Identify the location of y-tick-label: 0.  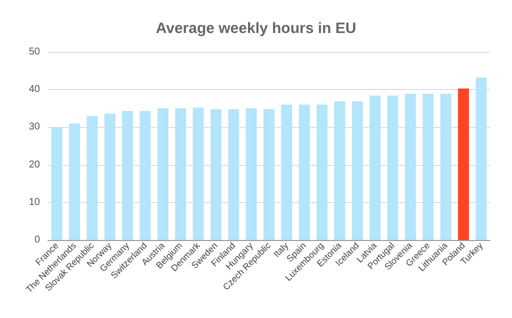
(37, 240).